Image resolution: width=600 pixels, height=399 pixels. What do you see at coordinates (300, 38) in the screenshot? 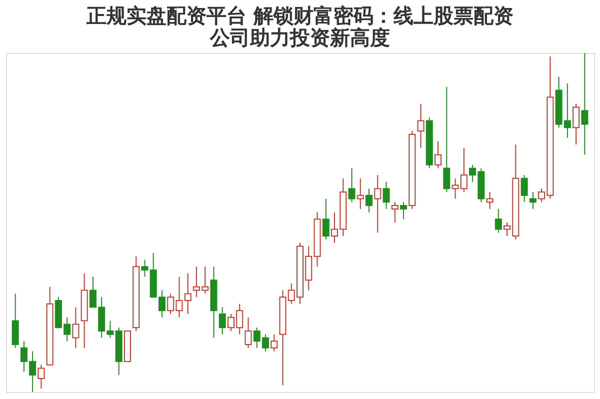
I see `text: 公司助力投资新高度` at bounding box center [300, 38].